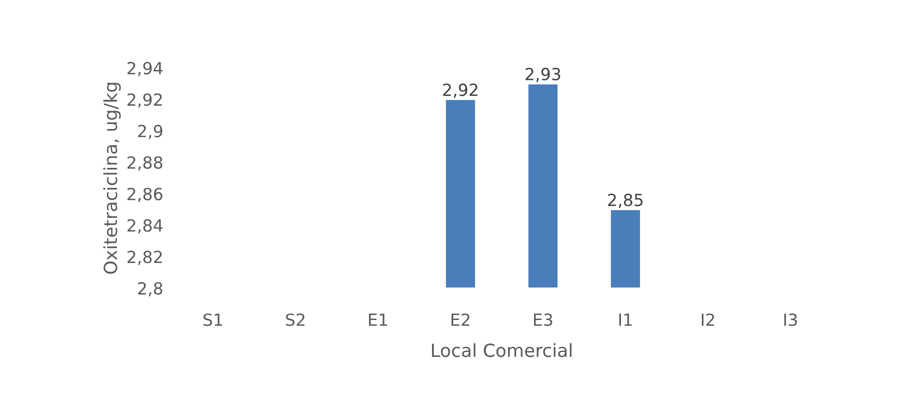 Image resolution: width=904 pixels, height=414 pixels. I want to click on x-tick-label: I1, so click(625, 320).